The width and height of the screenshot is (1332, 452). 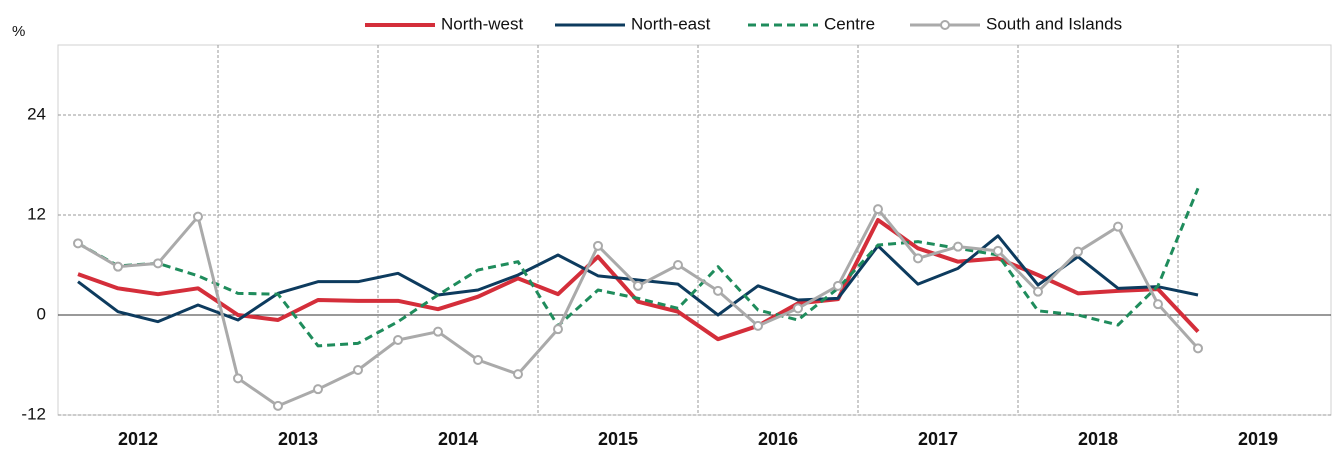 What do you see at coordinates (849, 23) in the screenshot?
I see `legend-label: Centre` at bounding box center [849, 23].